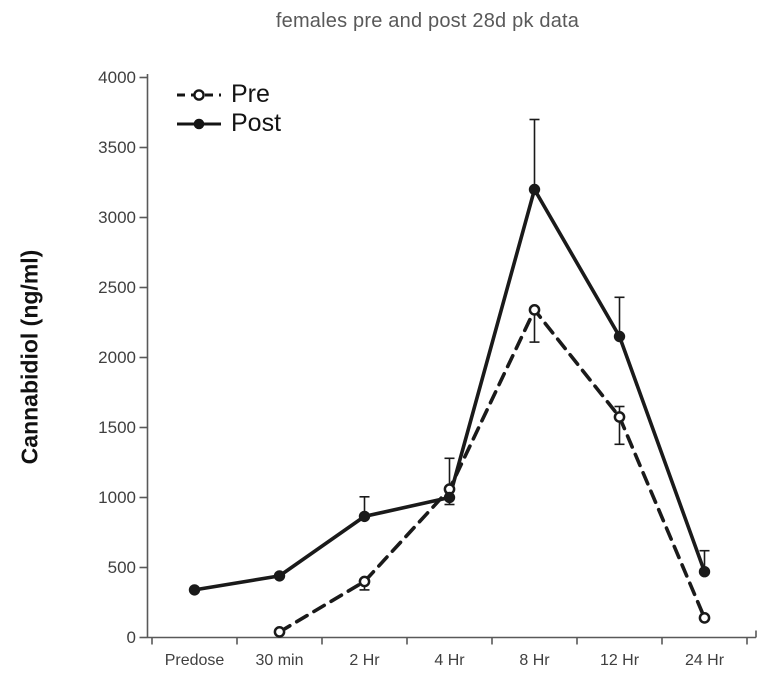 The image size is (762, 681). I want to click on y-tick-label: 3500, so click(117, 147).